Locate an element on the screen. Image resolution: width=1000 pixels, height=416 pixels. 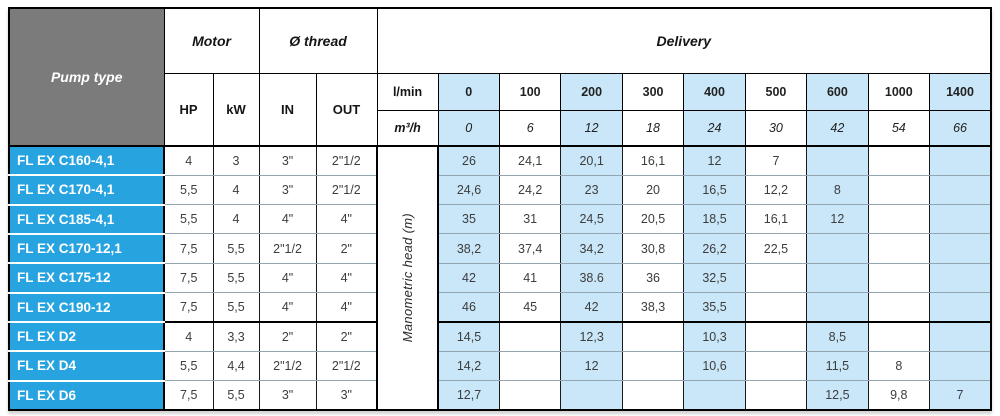
delivery-value-cell: 16,5 is located at coordinates (714, 190).